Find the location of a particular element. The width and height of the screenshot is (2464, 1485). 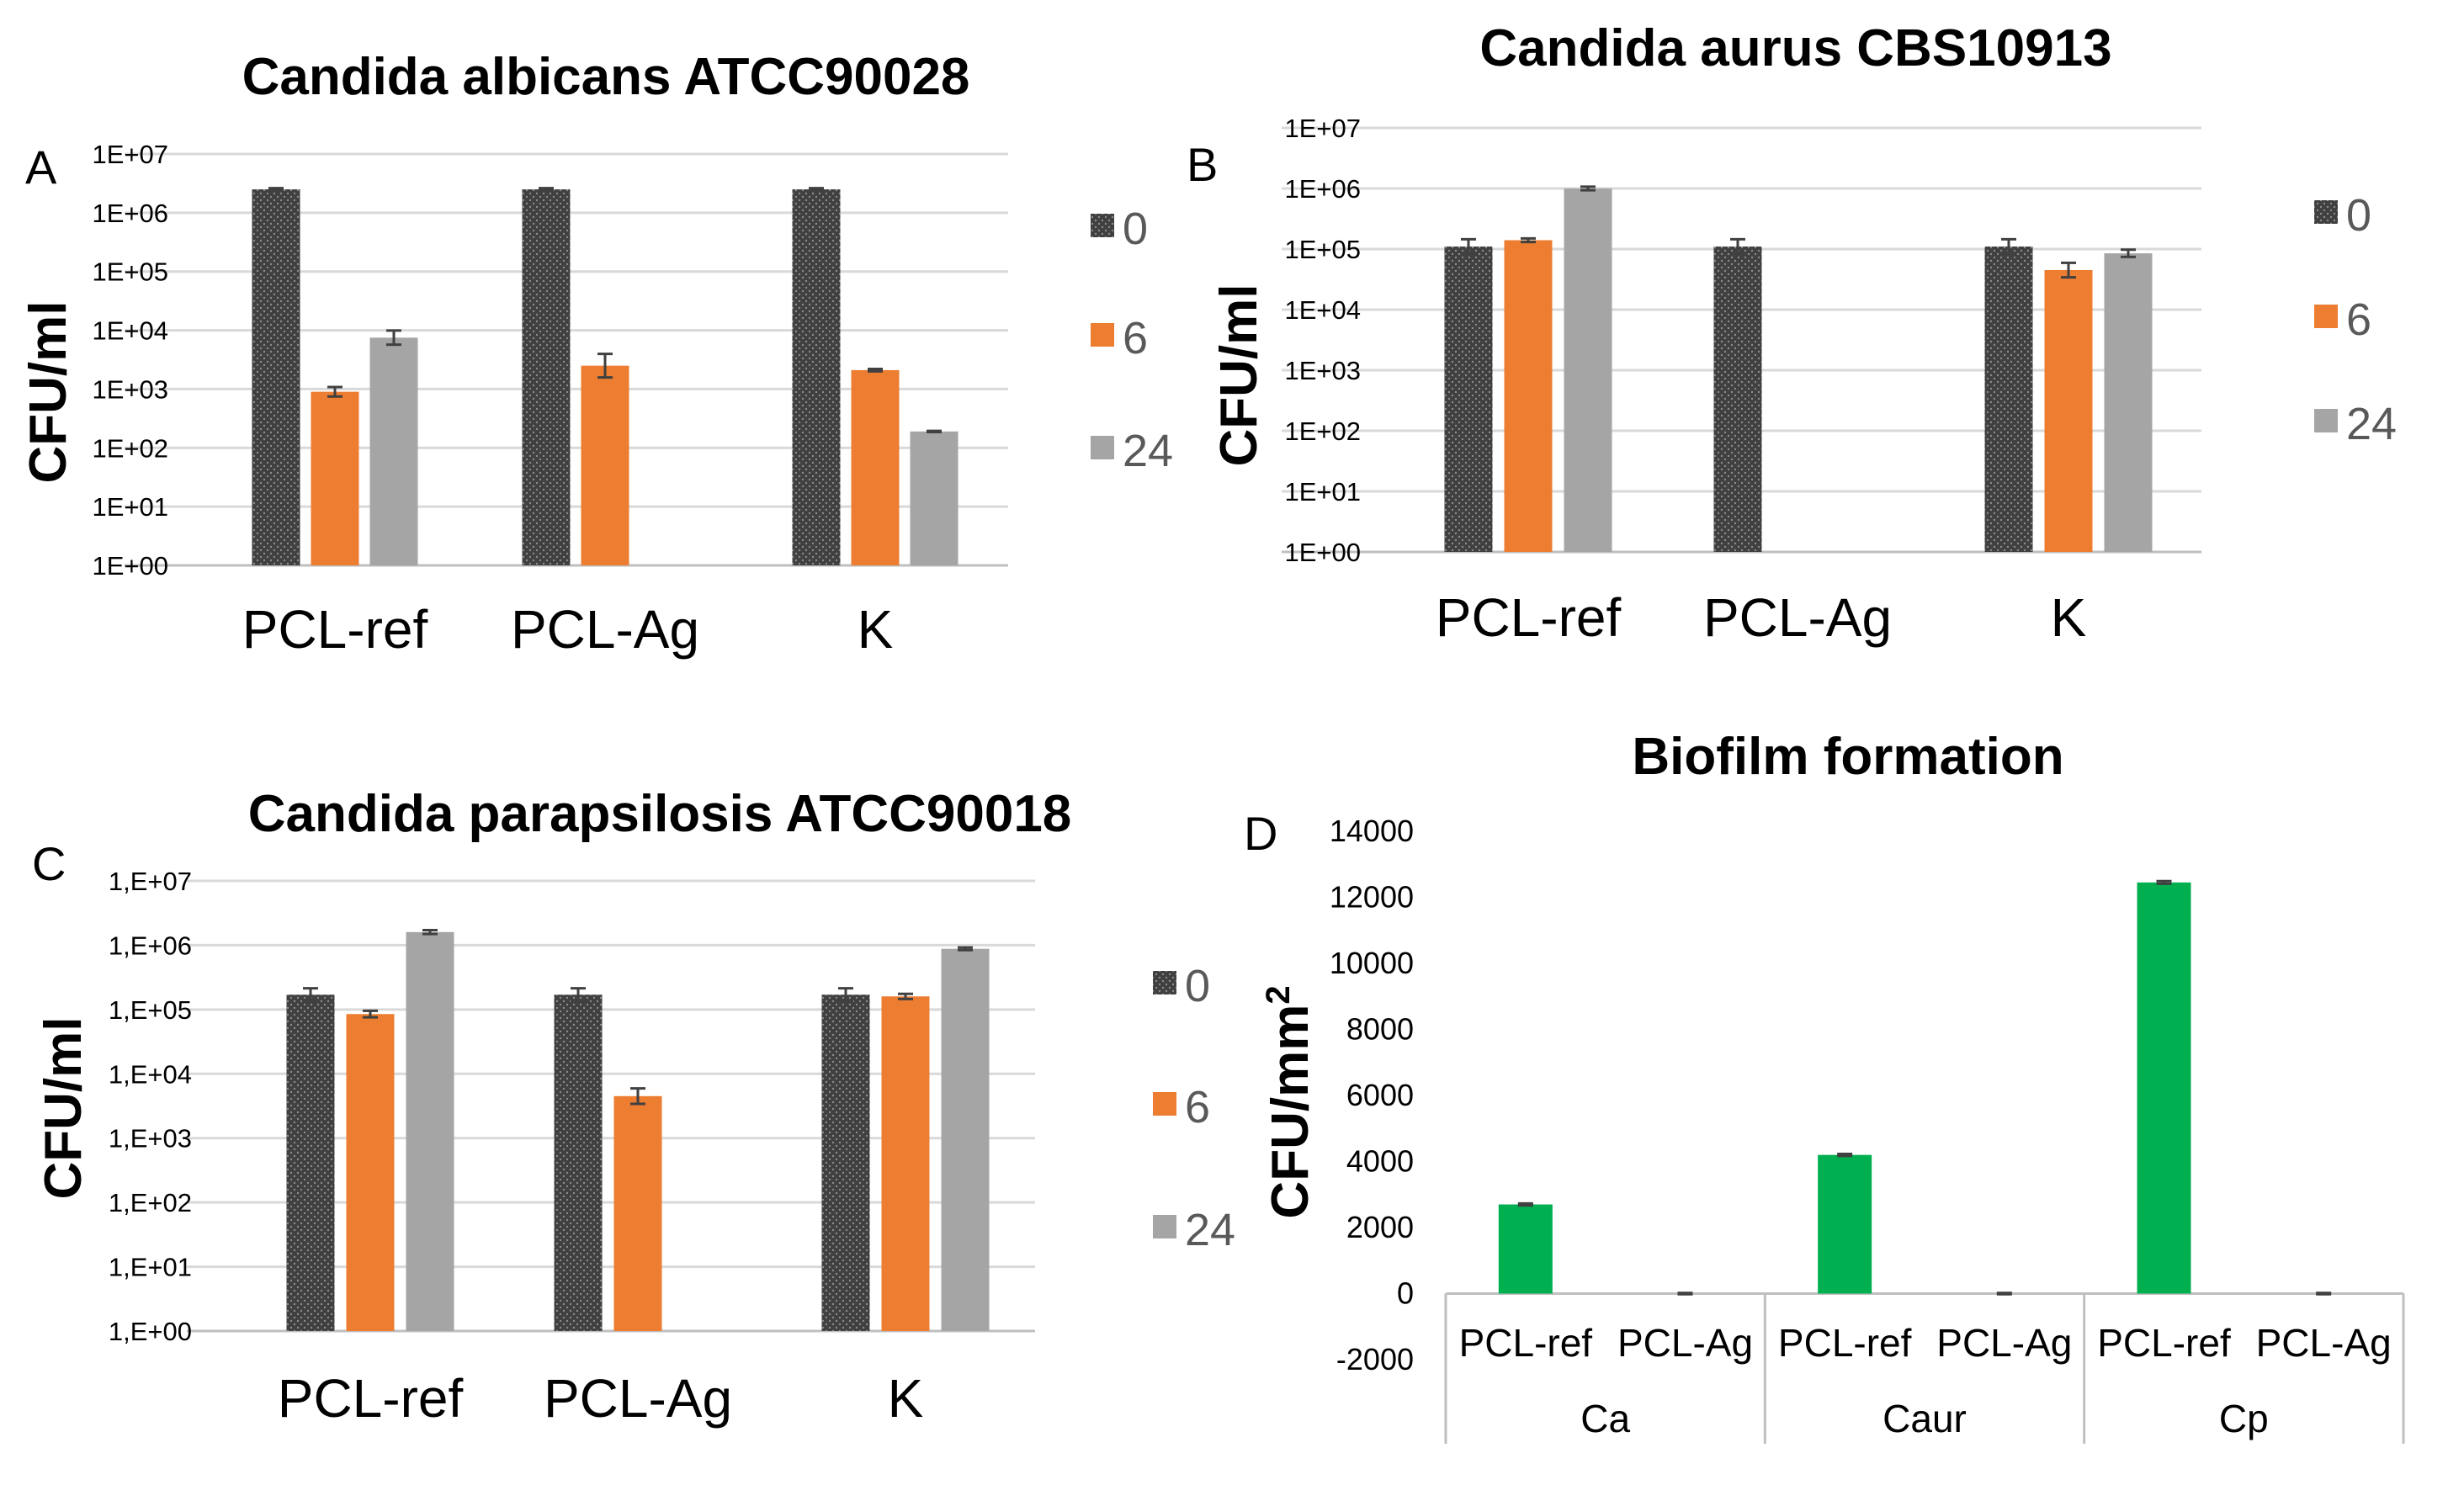

y-tick-label: 1,E+06 is located at coordinates (150, 945).